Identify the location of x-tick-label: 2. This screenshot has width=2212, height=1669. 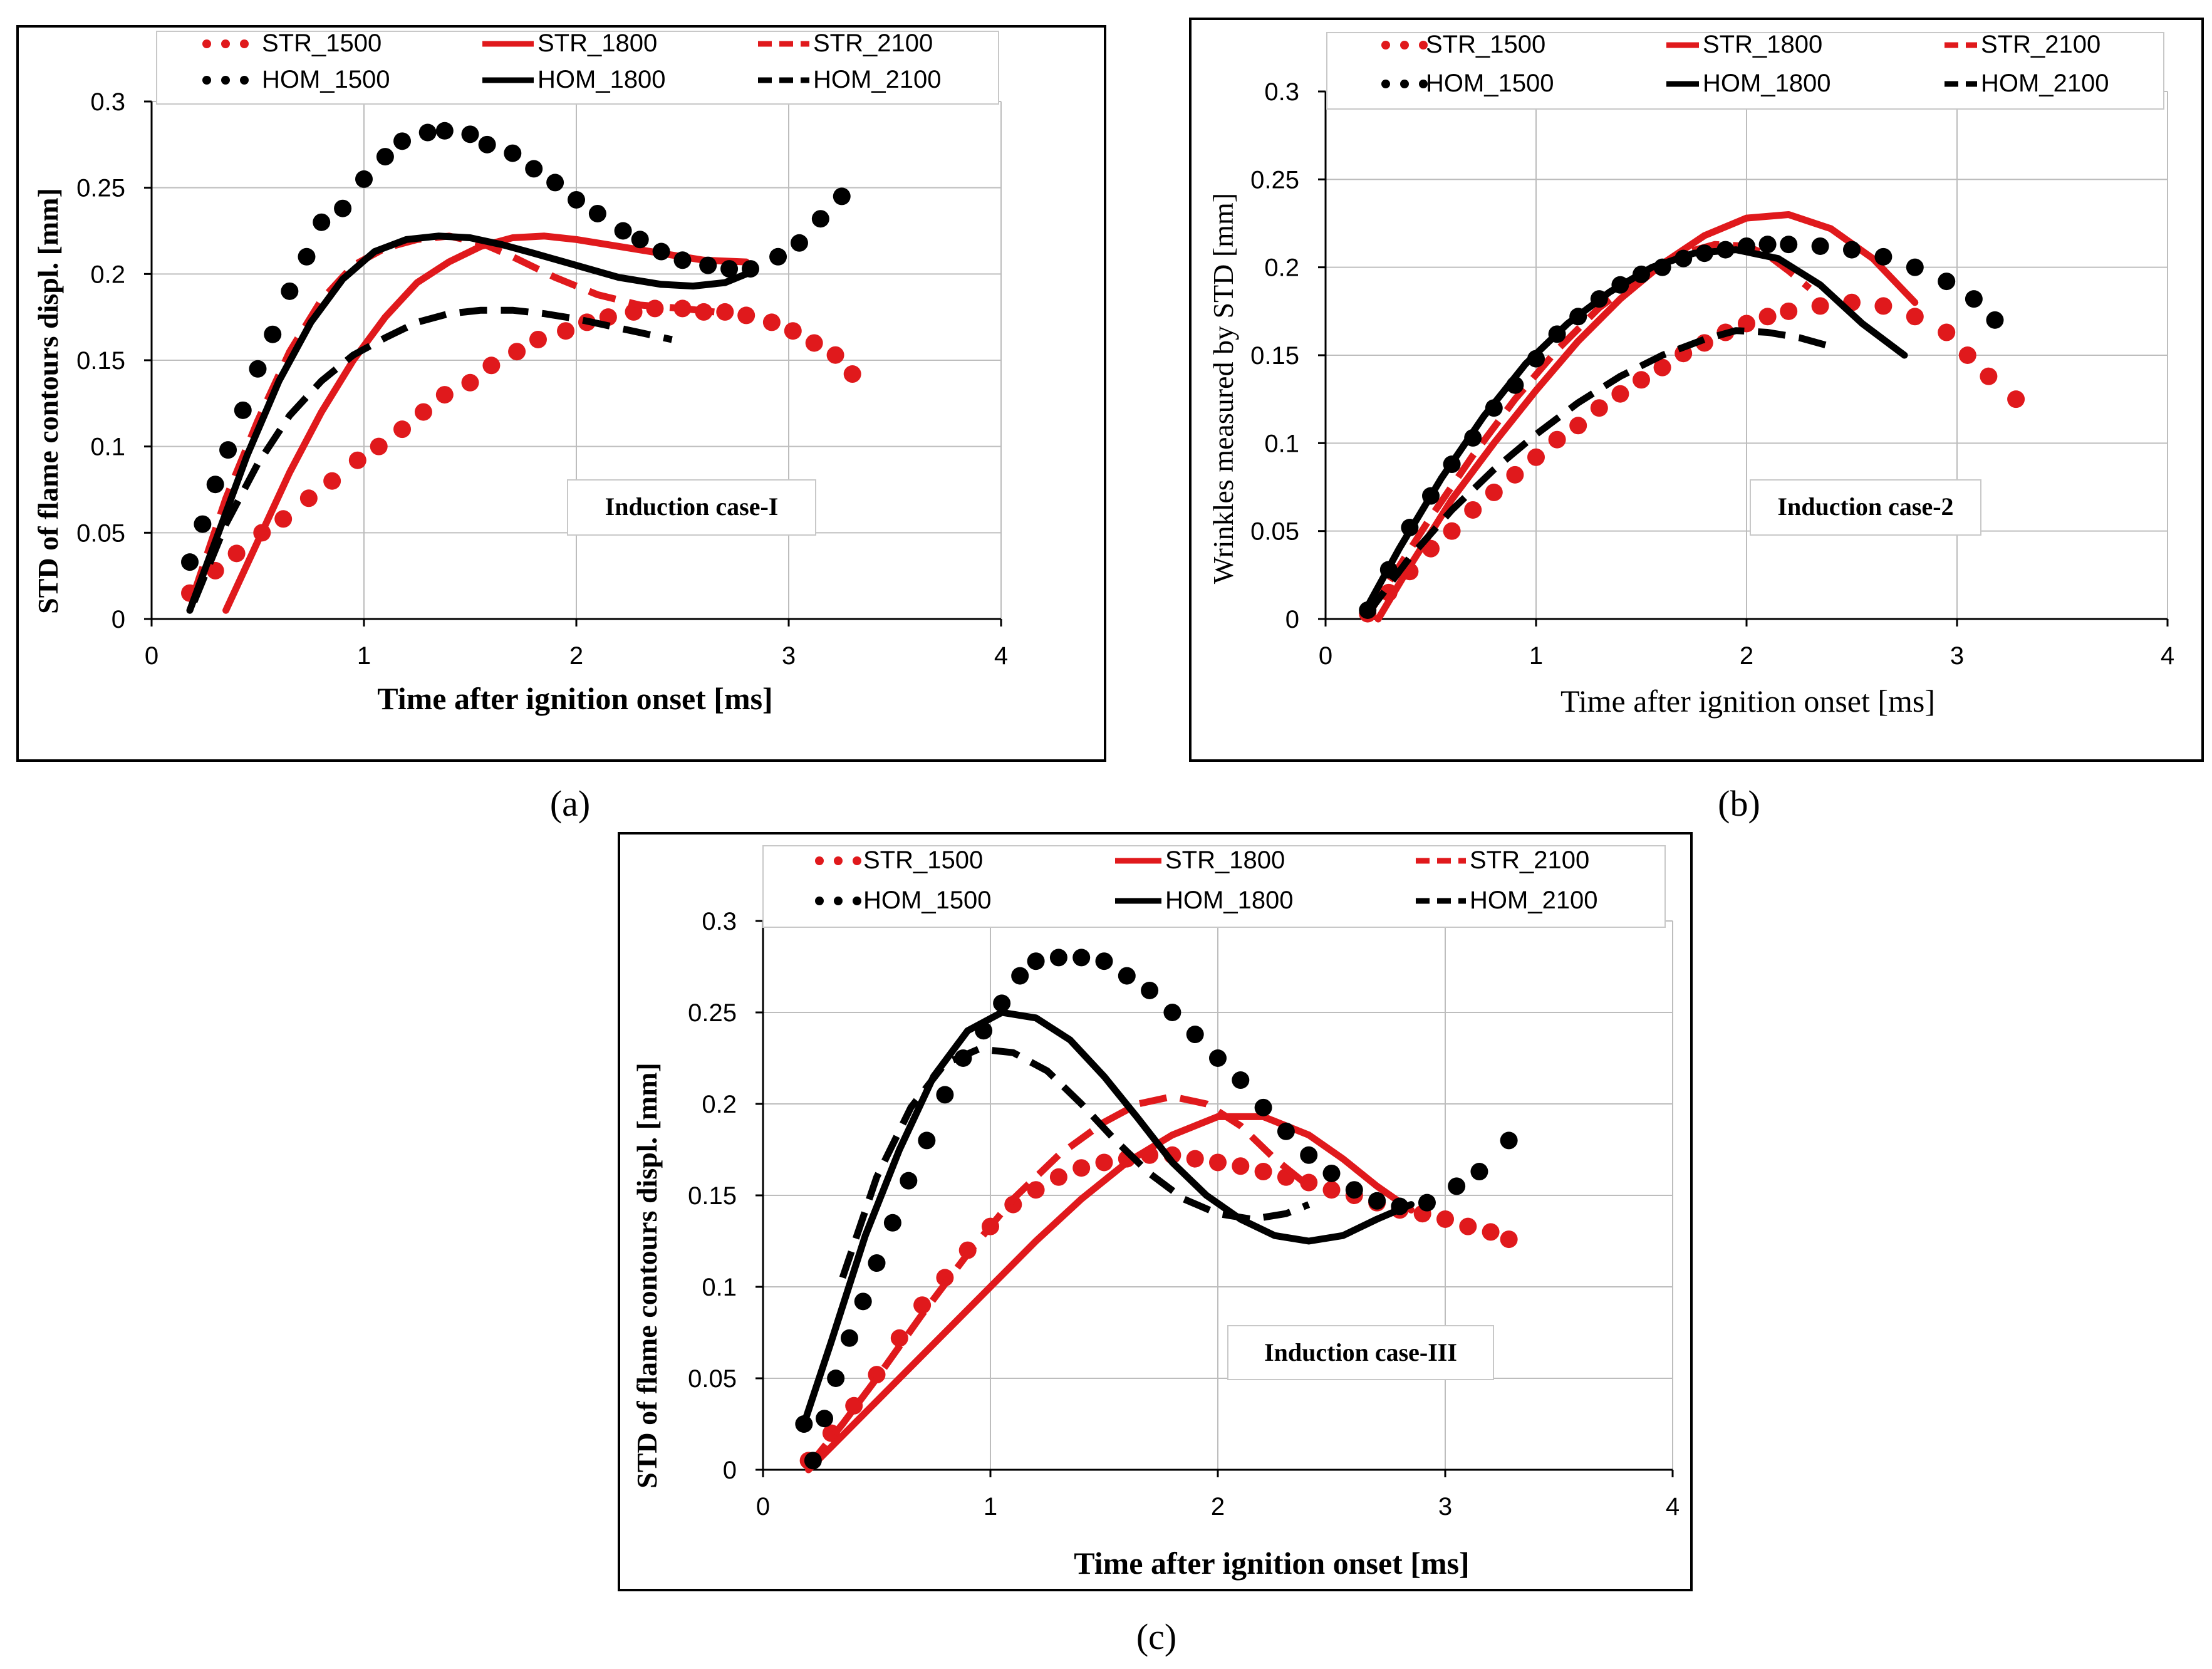
(576, 656).